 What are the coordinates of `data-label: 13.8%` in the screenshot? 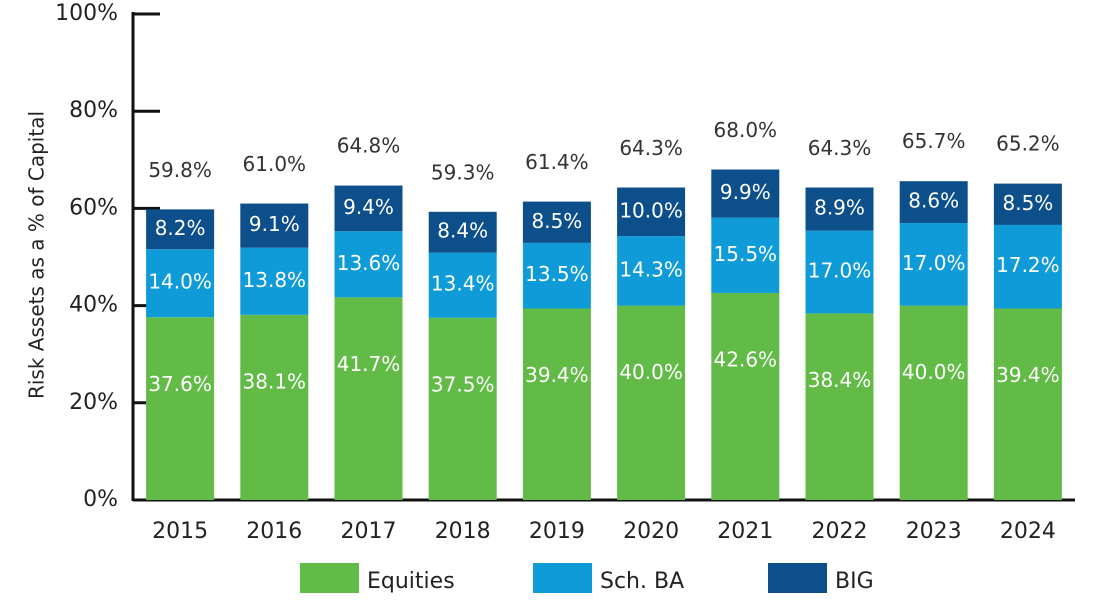 It's located at (275, 280).